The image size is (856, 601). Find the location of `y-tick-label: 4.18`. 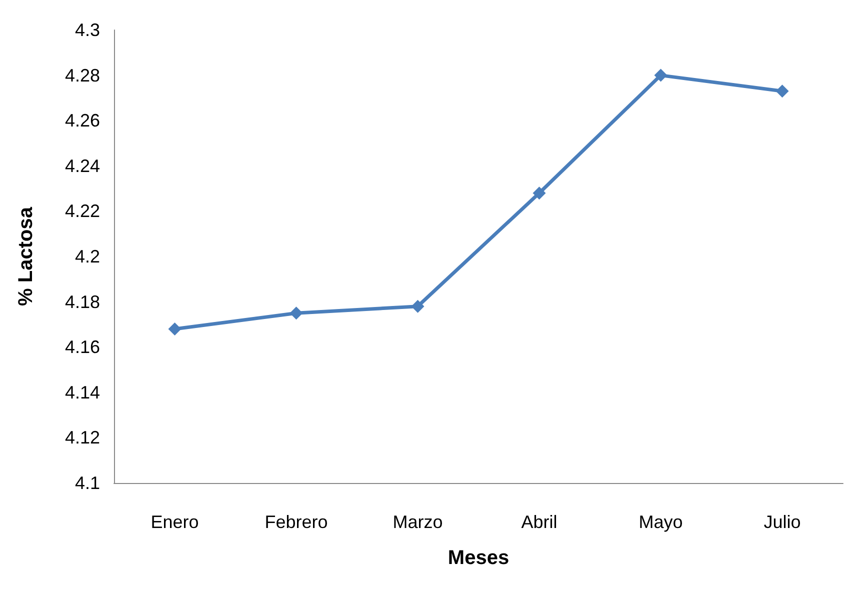

y-tick-label: 4.18 is located at coordinates (82, 302).